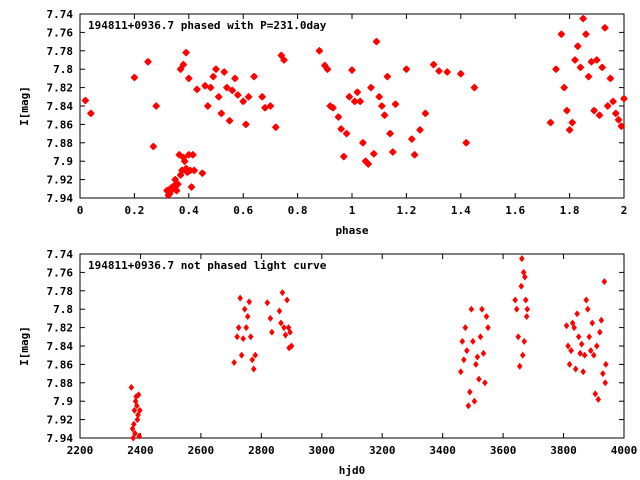  I want to click on y-tick-label: 7.8, so click(63, 69).